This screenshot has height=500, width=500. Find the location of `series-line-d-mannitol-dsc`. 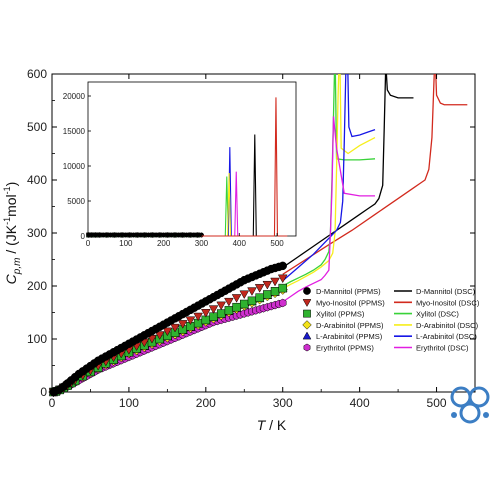

series-line-d-mannitol-dsc is located at coordinates (348, 171).